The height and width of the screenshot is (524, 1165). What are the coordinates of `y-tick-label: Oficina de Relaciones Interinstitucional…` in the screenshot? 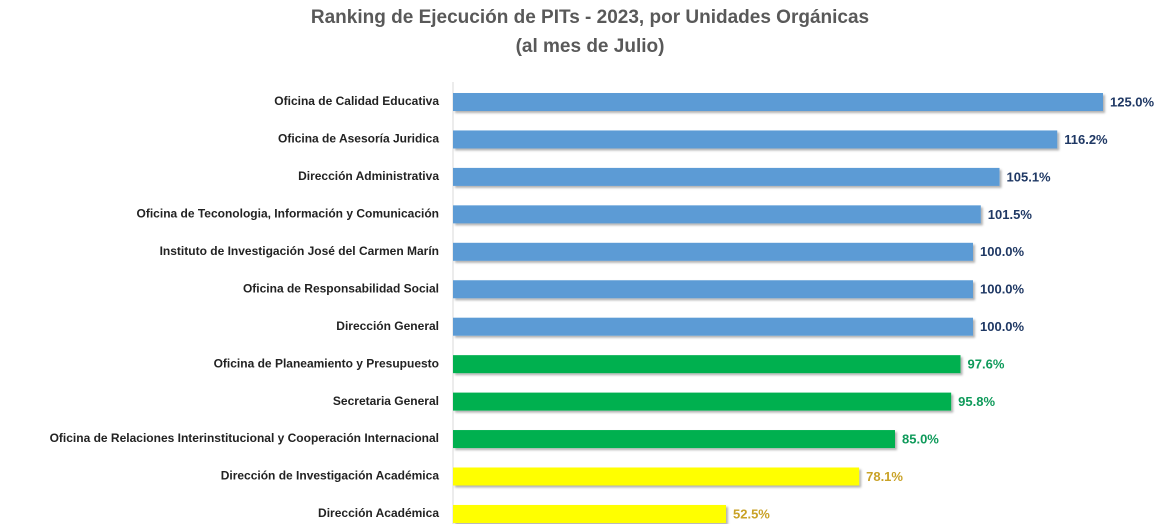 It's located at (244, 438).